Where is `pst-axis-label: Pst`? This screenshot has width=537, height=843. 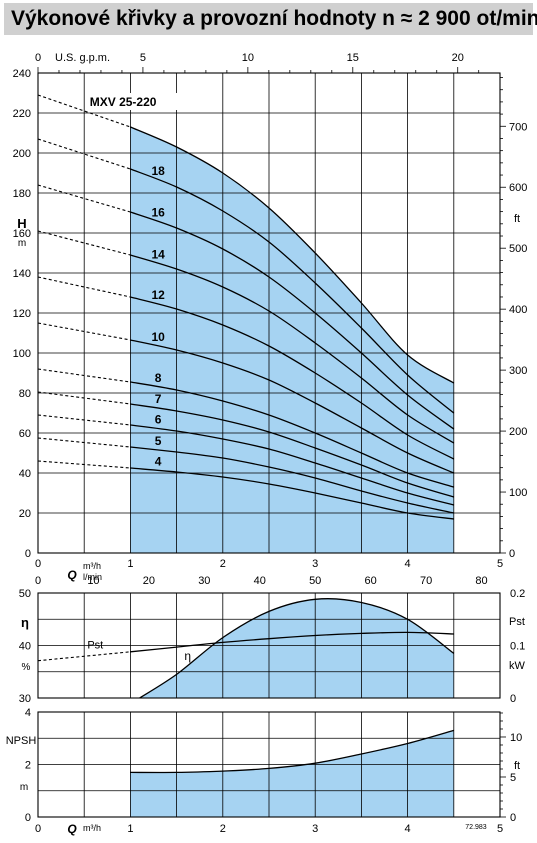 pst-axis-label: Pst is located at coordinates (517, 622).